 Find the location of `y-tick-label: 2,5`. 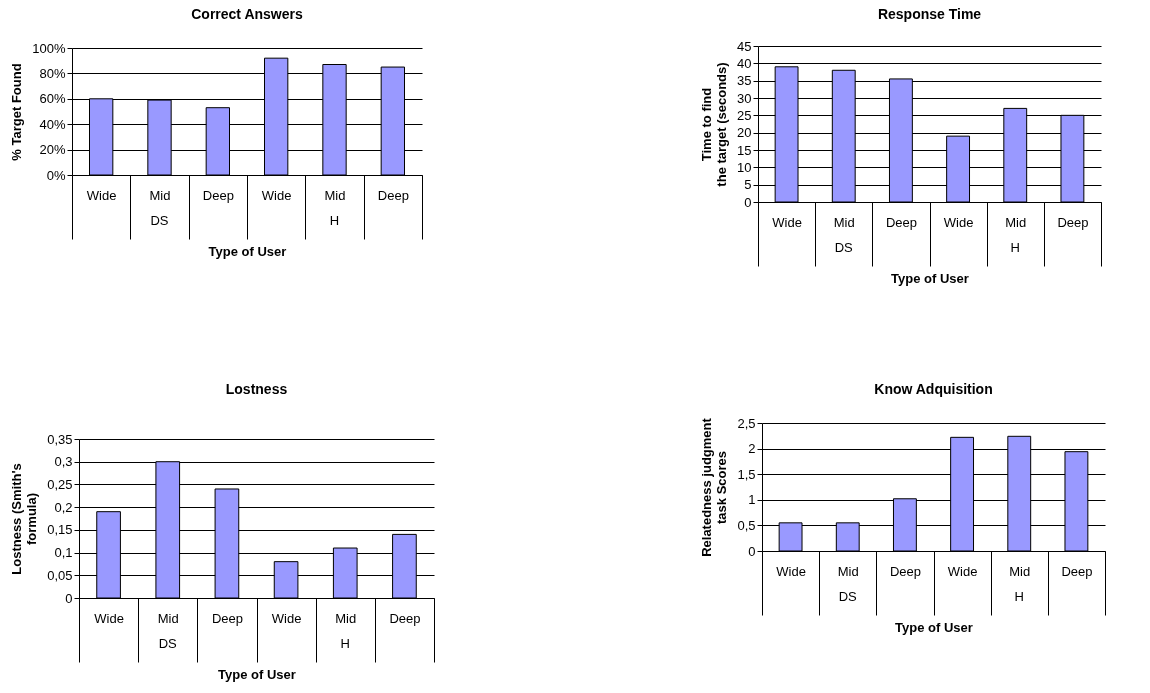

y-tick-label: 2,5 is located at coordinates (746, 423).